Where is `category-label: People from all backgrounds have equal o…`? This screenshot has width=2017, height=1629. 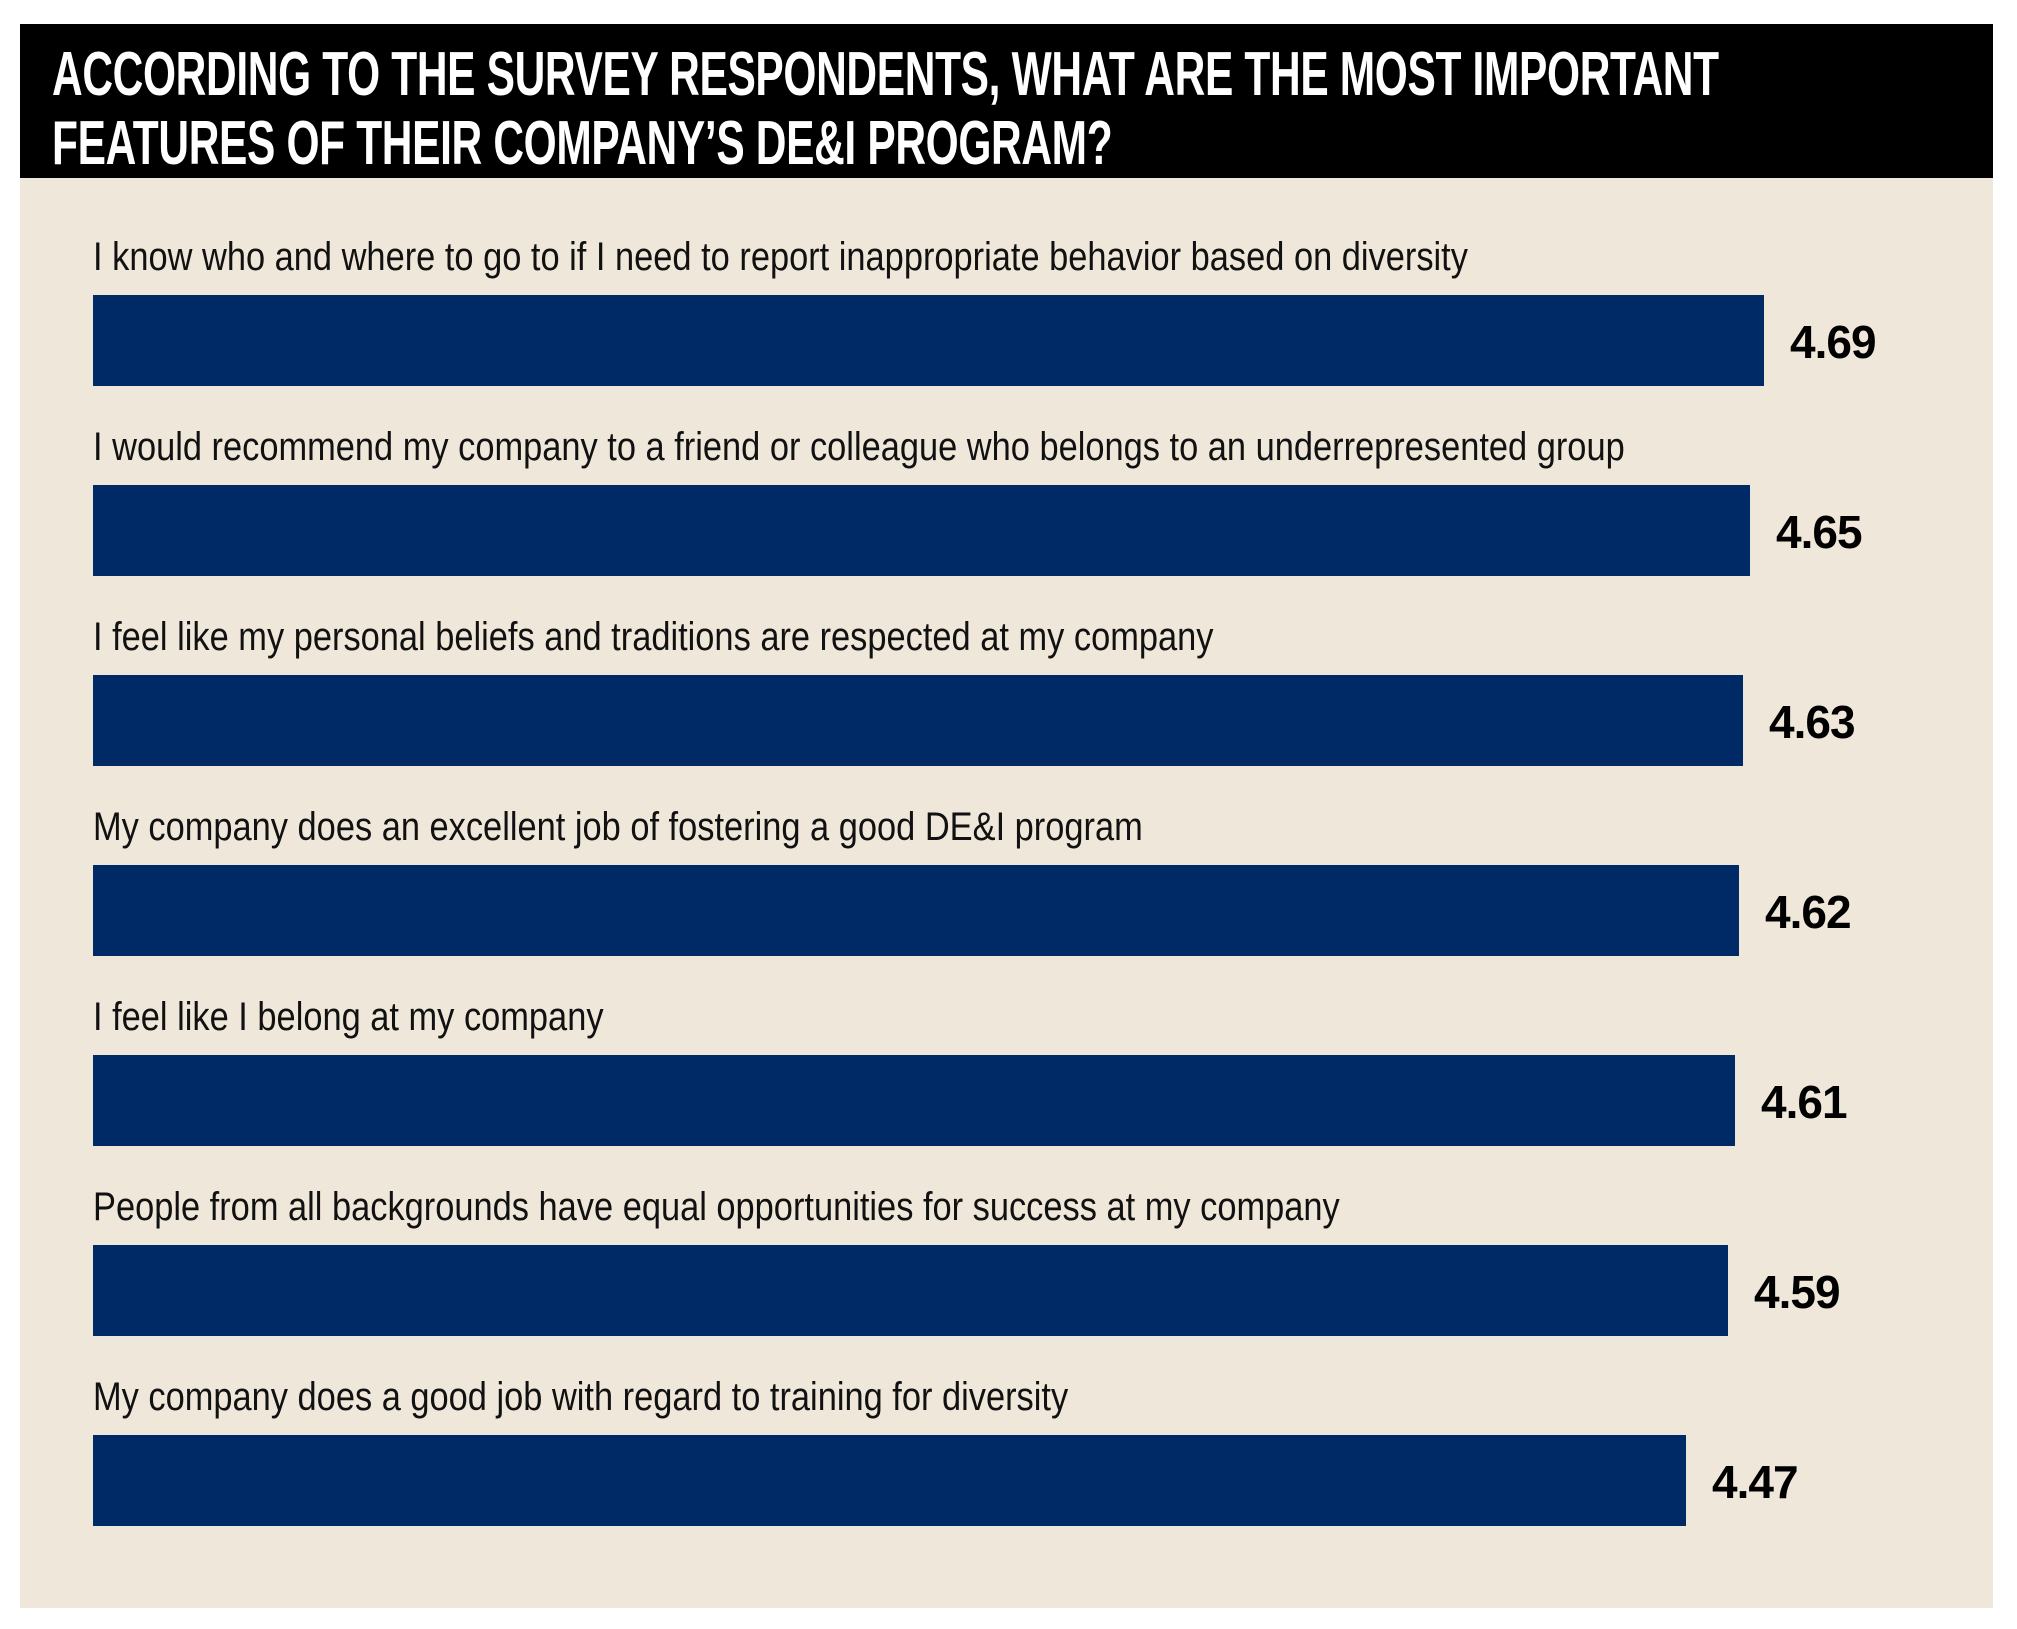 category-label: People from all backgrounds have equal o… is located at coordinates (716, 1207).